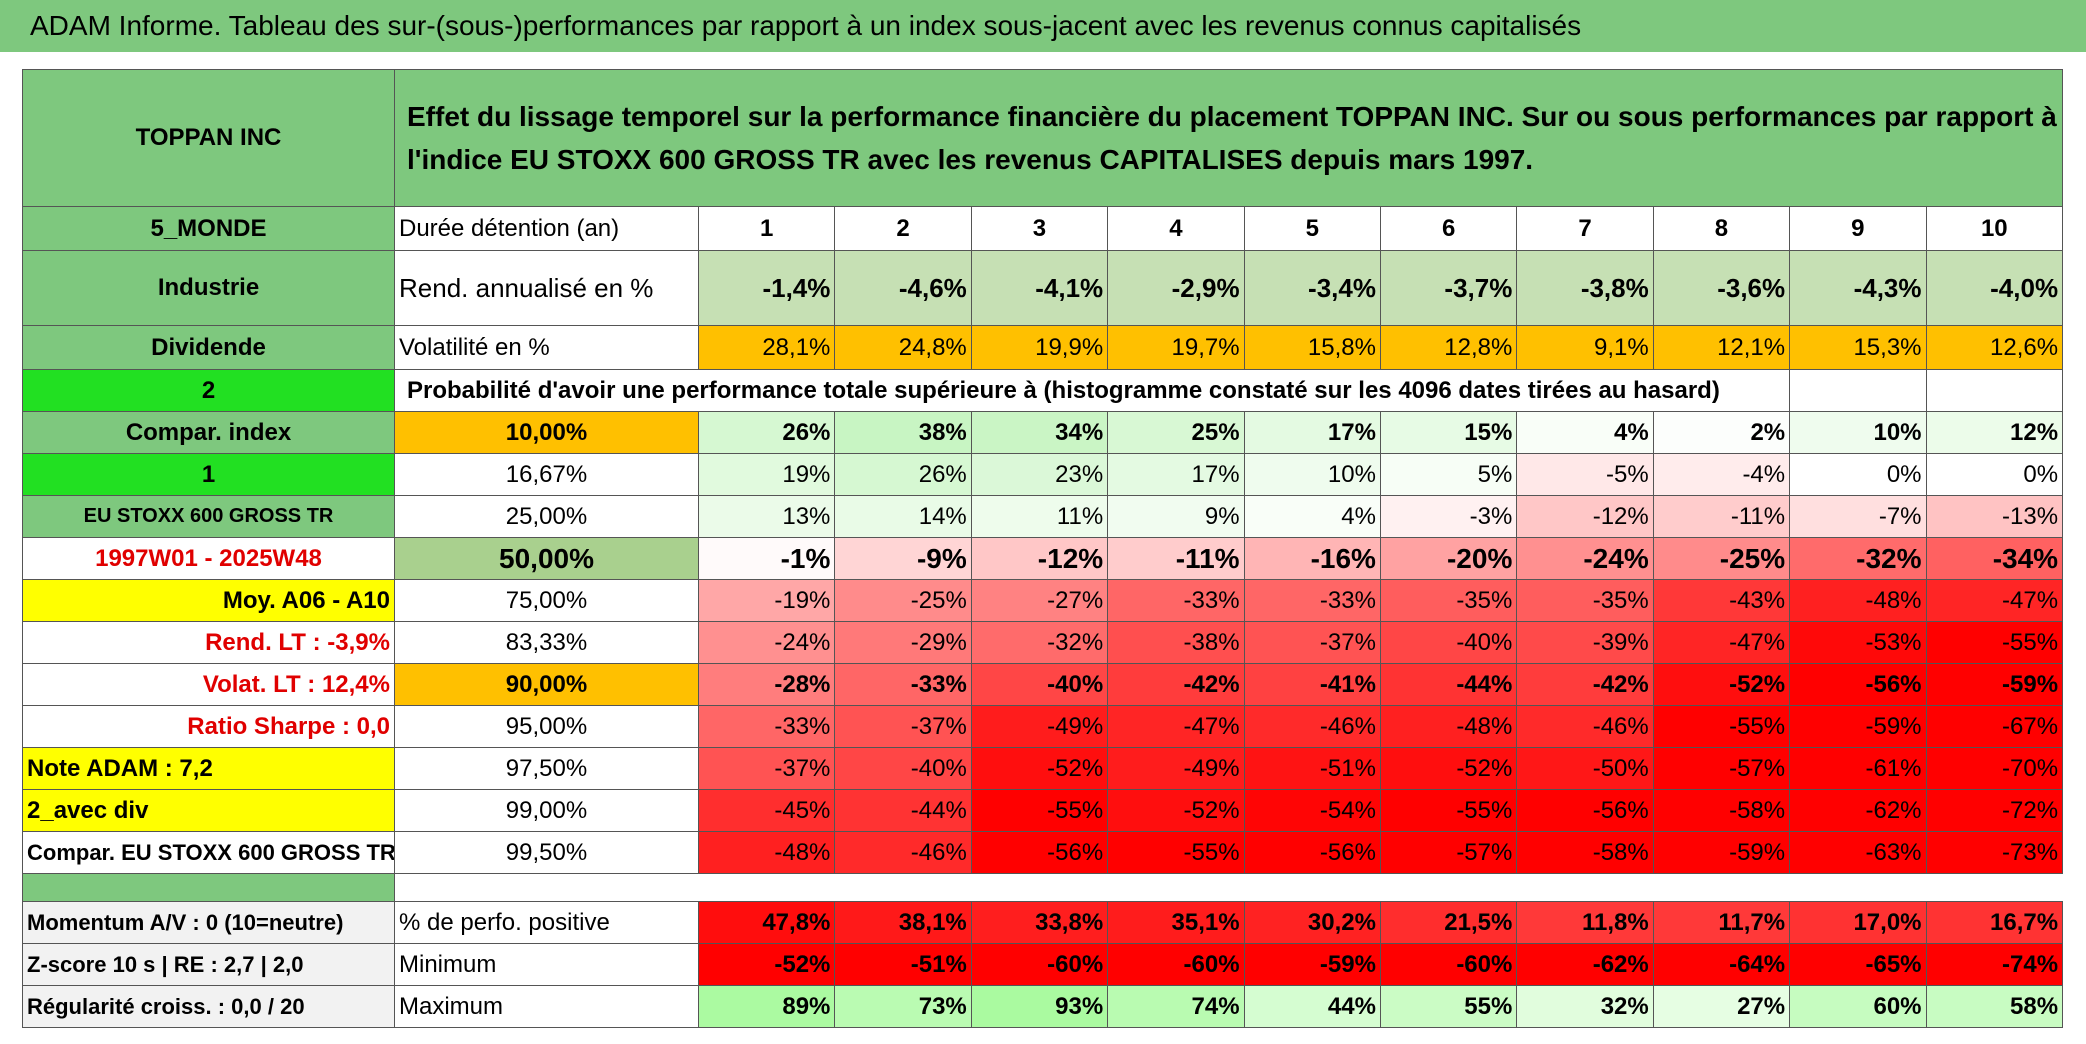 Image resolution: width=2086 pixels, height=1044 pixels. What do you see at coordinates (1312, 922) in the screenshot?
I see `value-cell: 30,2%` at bounding box center [1312, 922].